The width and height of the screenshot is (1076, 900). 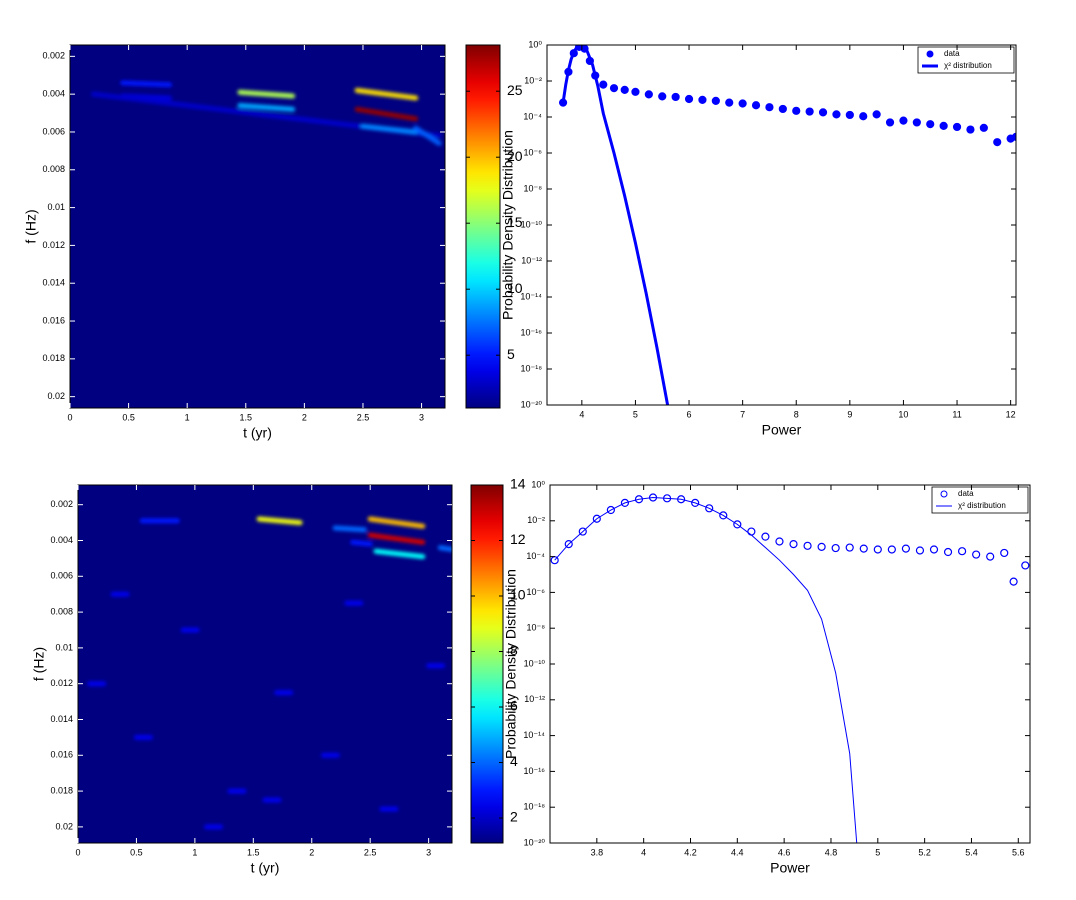 I want to click on colorbar-tick-label: 20, so click(x=515, y=156).